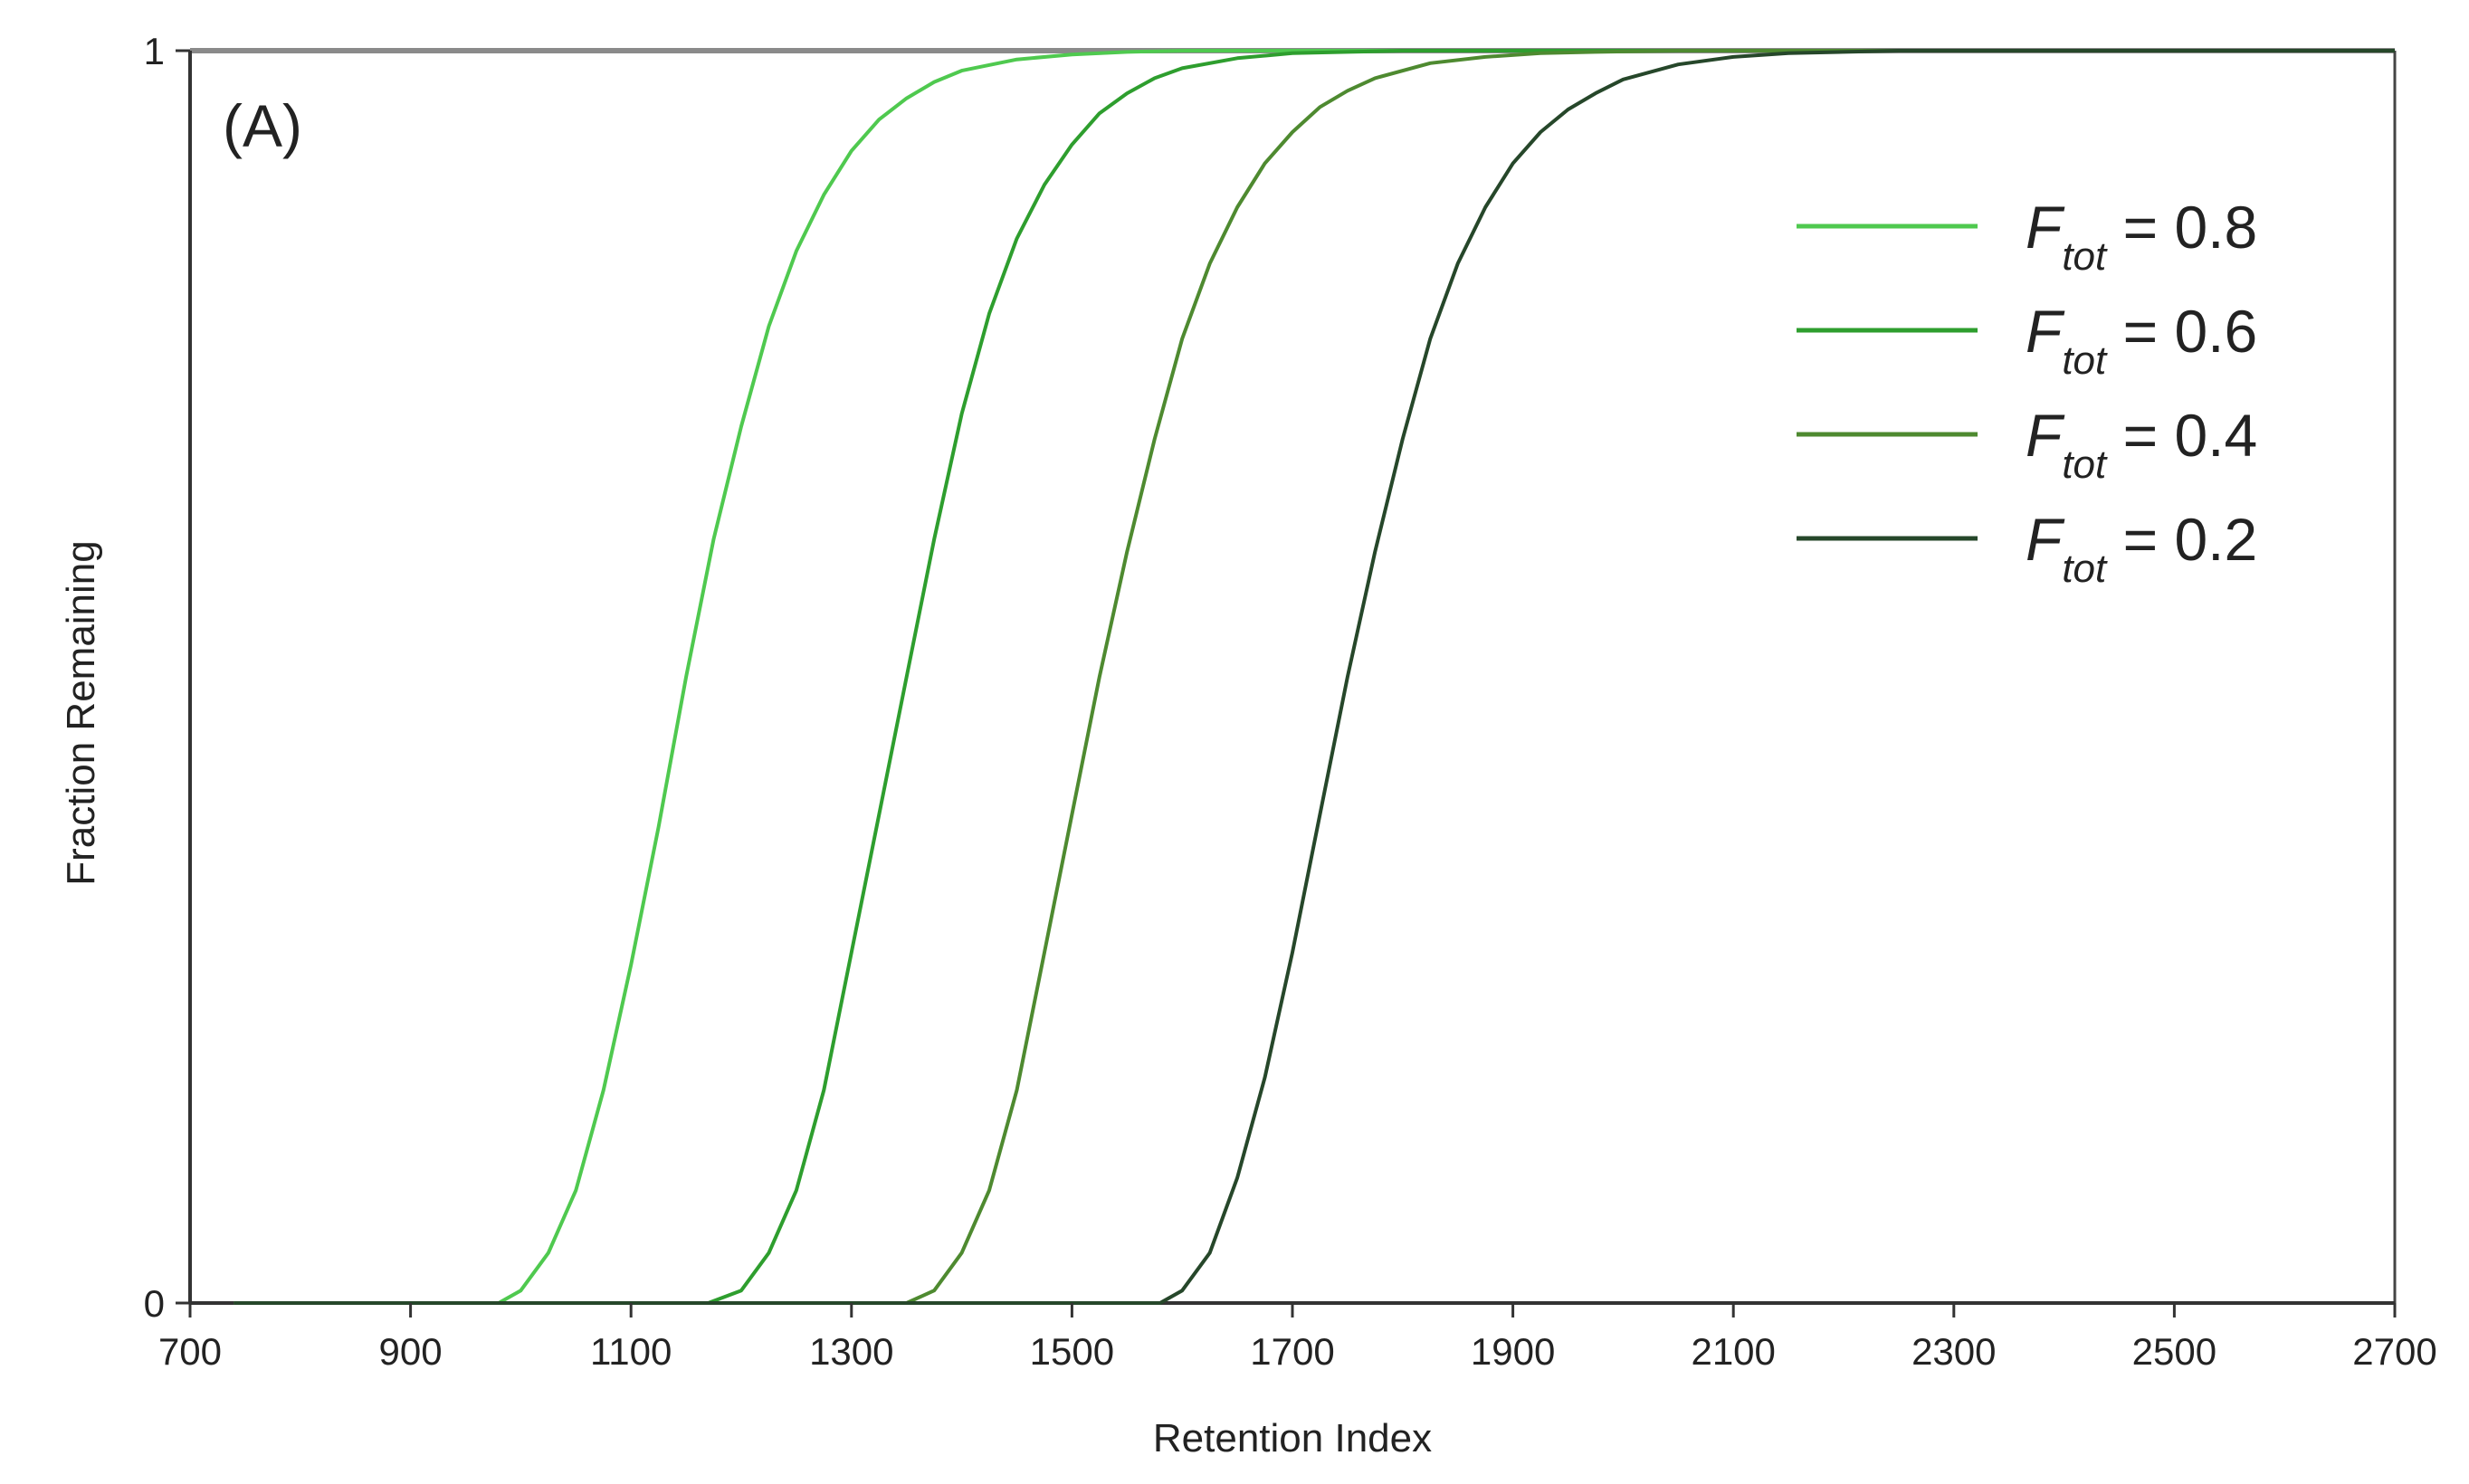 The width and height of the screenshot is (2469, 1484). I want to click on x-tick-label: 1500, so click(1072, 1351).